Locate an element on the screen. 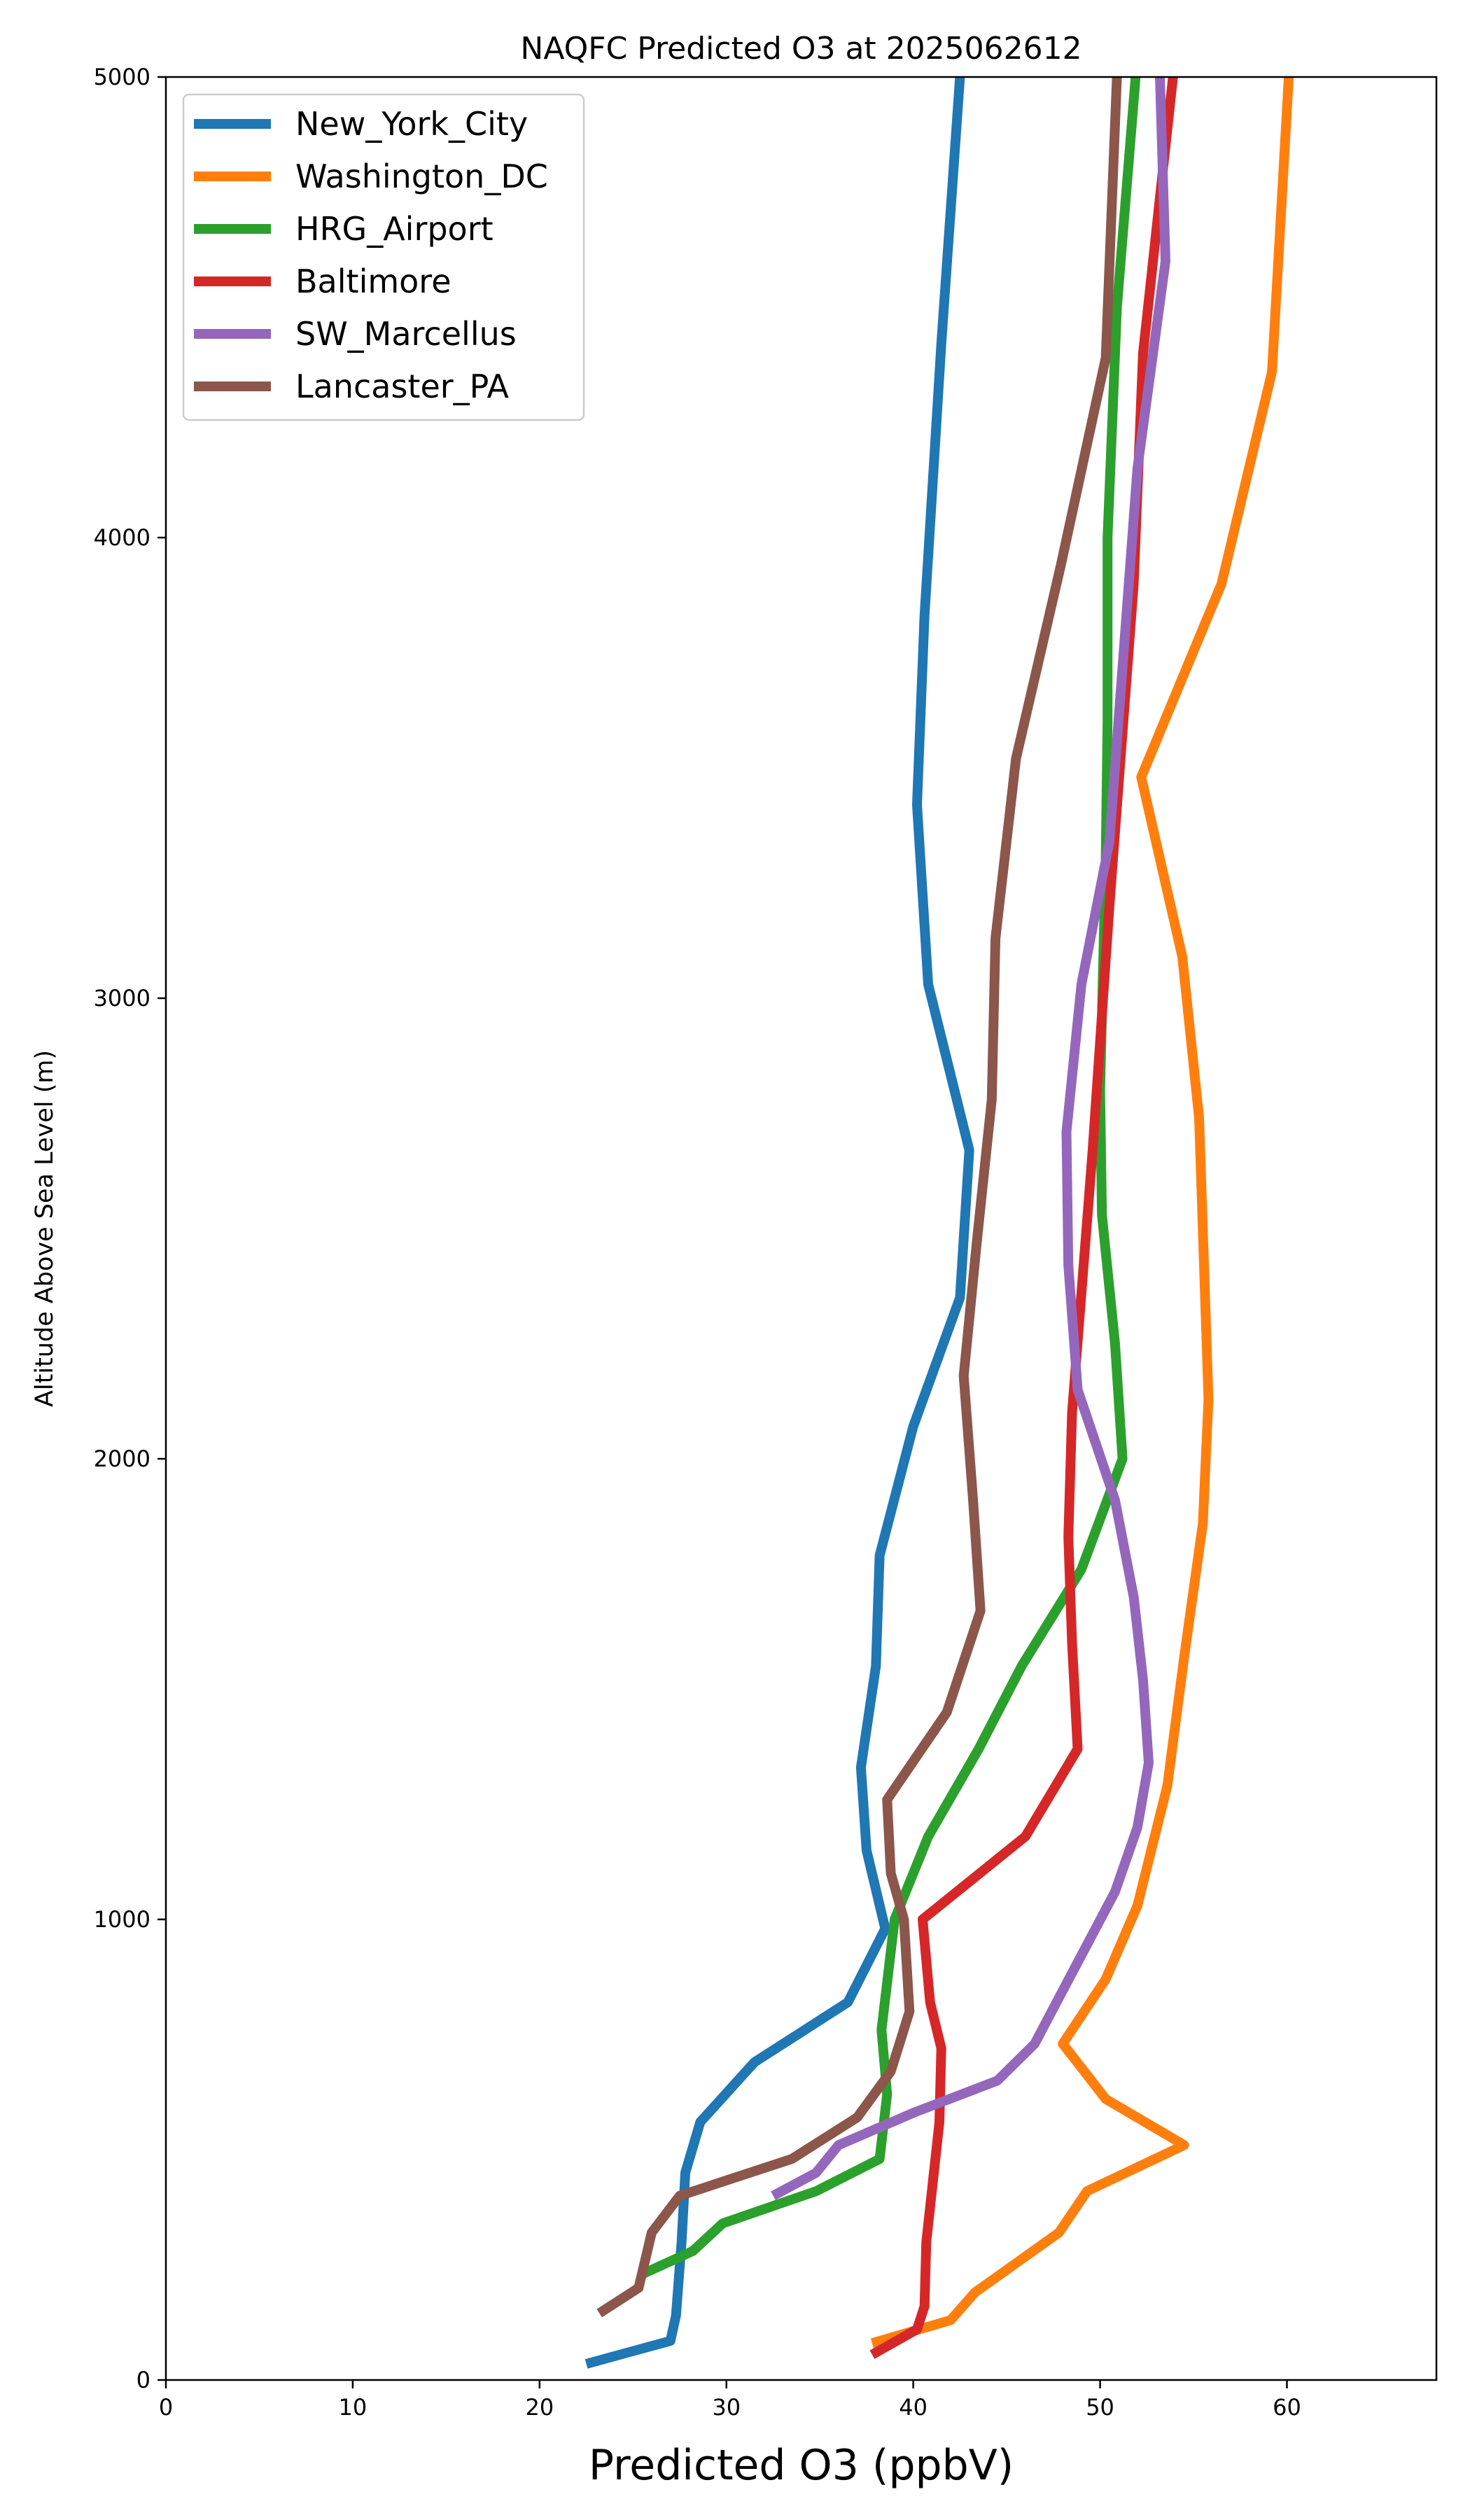 This screenshot has height=2520, width=1470. legend-label-washington-dc: Washington_DC is located at coordinates (421, 176).